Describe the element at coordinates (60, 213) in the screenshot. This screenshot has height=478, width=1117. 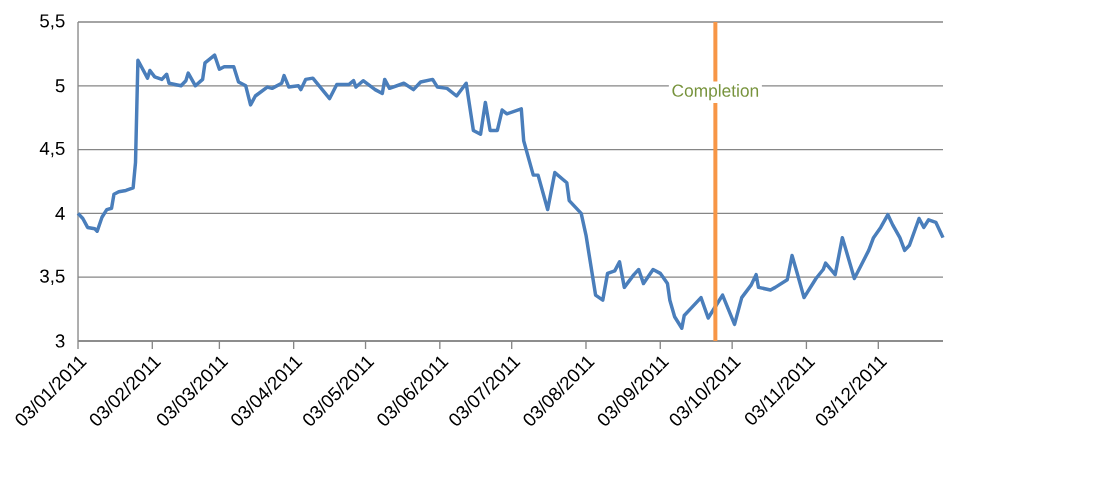
I see `y-tick-label: 4` at that location.